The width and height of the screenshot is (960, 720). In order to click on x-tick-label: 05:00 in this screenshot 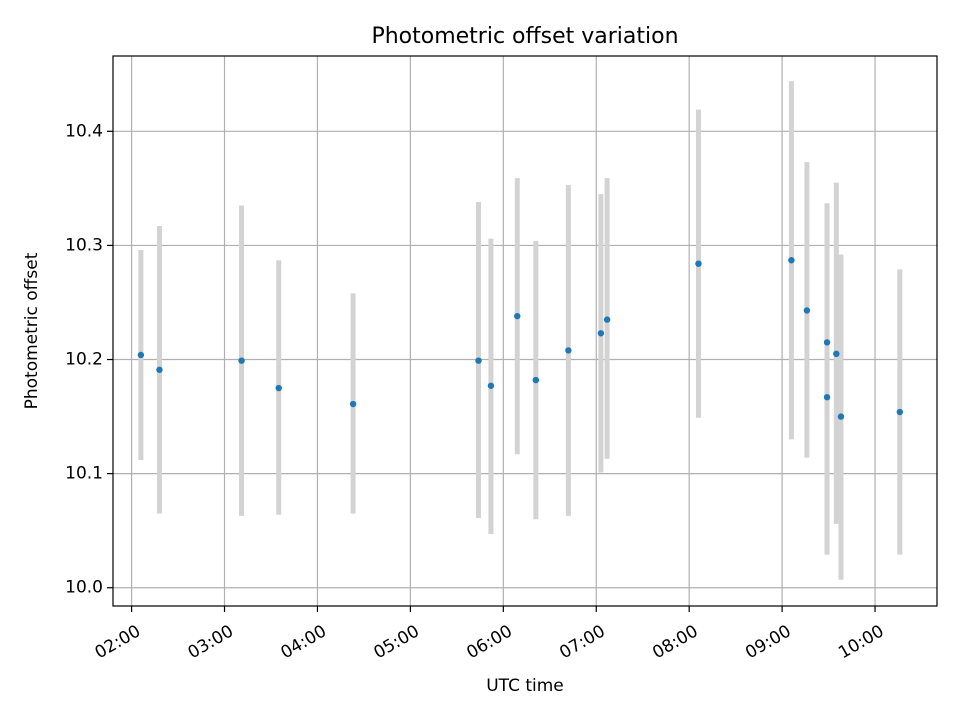, I will do `click(396, 642)`.